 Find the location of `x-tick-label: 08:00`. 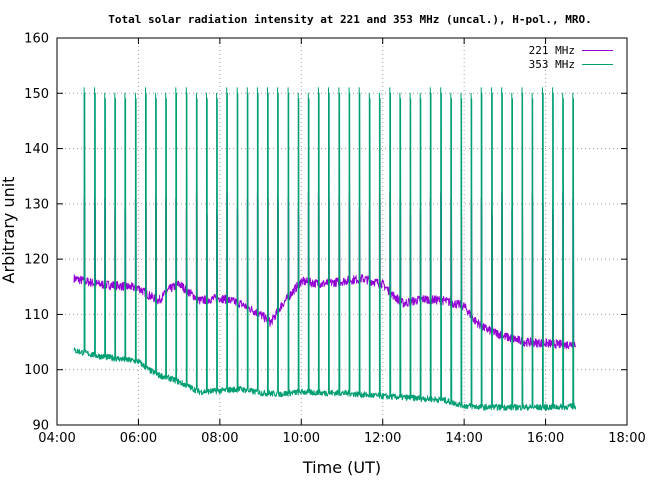

x-tick-label: 08:00 is located at coordinates (219, 438).